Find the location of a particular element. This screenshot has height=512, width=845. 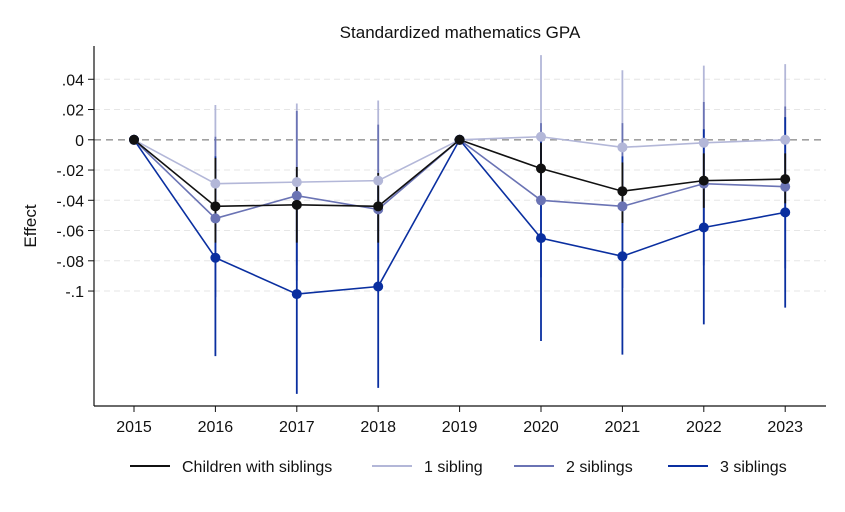

x-tick-label: 2016 is located at coordinates (216, 427).